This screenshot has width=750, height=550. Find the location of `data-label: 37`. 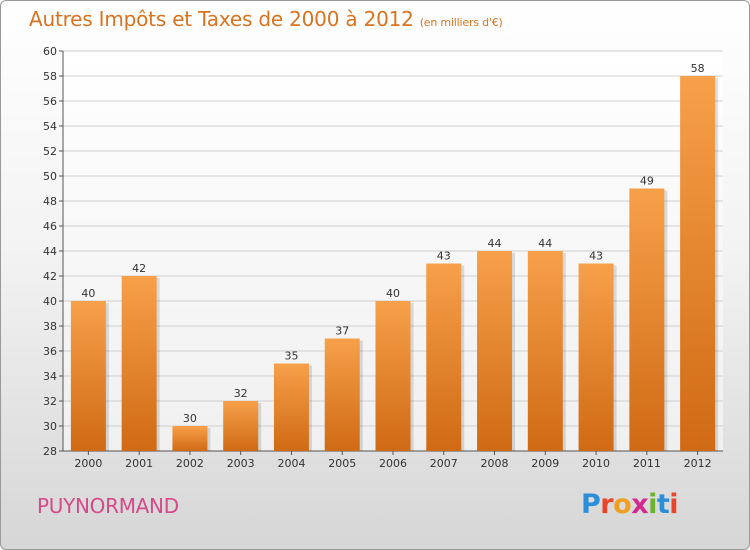

data-label: 37 is located at coordinates (342, 331).